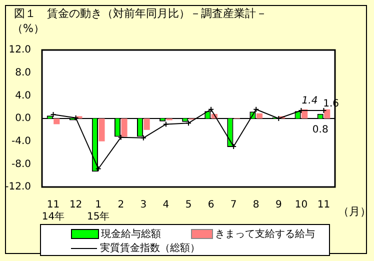  I want to click on y-axis-title: （%）, so click(28, 28).